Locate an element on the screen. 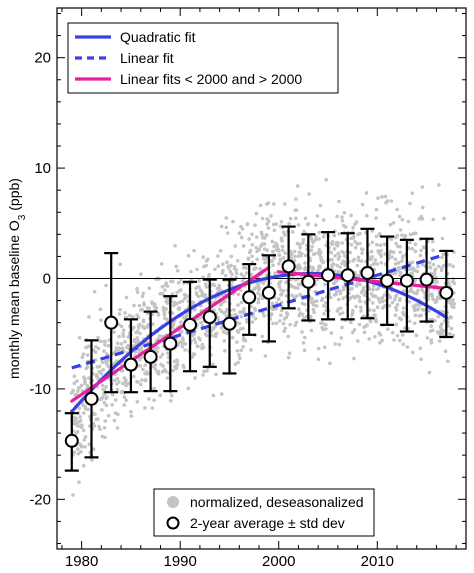 The height and width of the screenshot is (573, 474). marker-legend-label: normalized, deseasonalized is located at coordinates (277, 502).